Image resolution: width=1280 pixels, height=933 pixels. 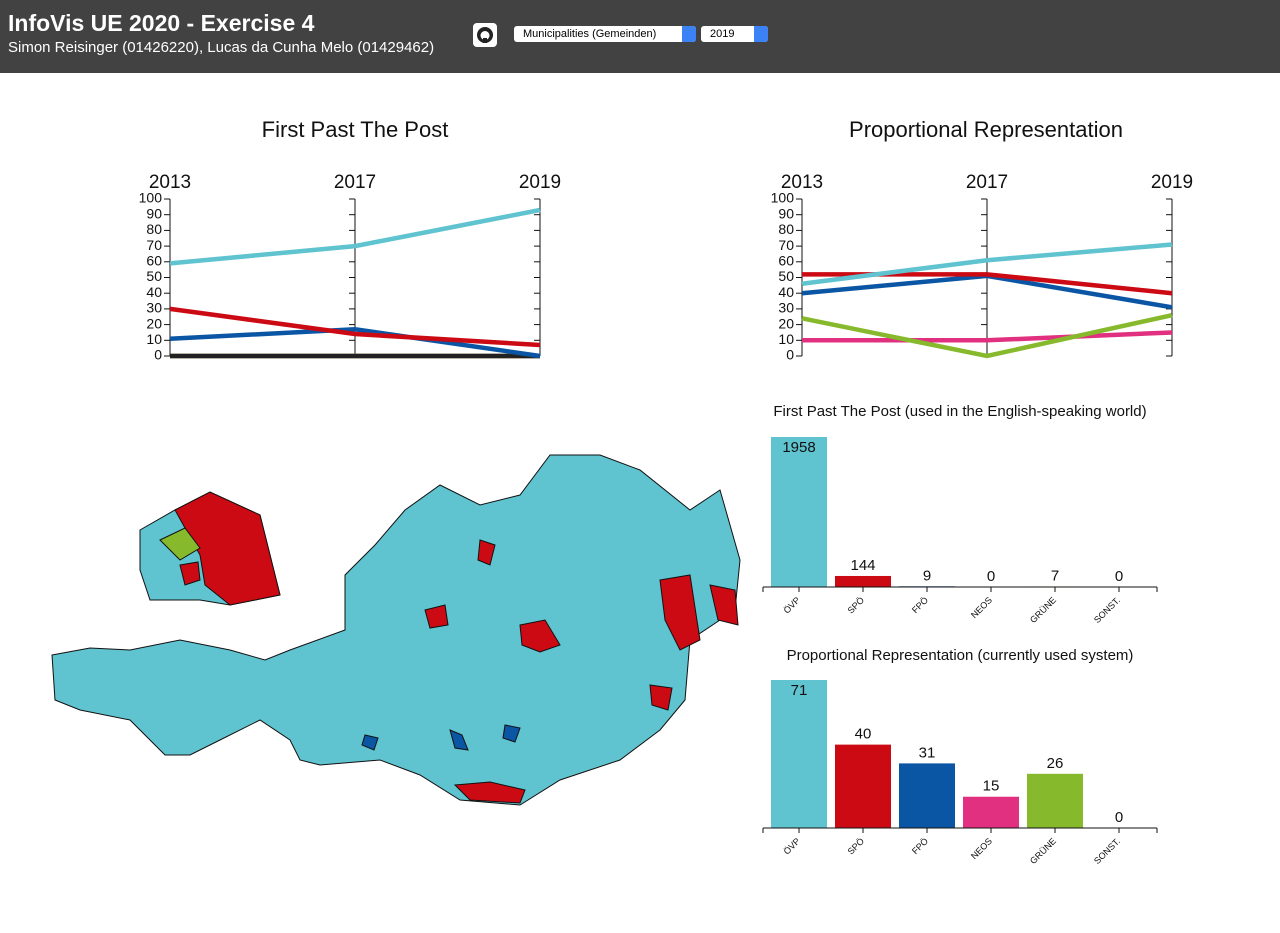 I want to click on level-select: Municipalities (Gemeinden), so click(x=605, y=34).